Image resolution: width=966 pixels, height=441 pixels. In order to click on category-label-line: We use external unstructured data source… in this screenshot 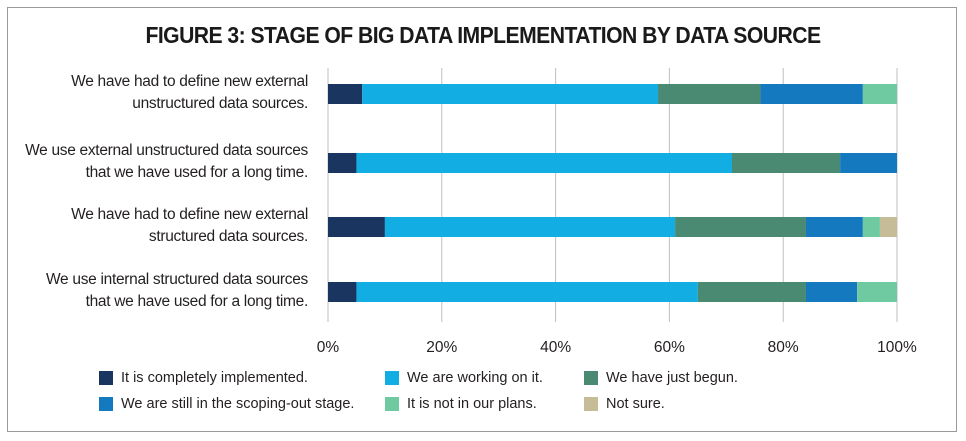, I will do `click(166, 150)`.